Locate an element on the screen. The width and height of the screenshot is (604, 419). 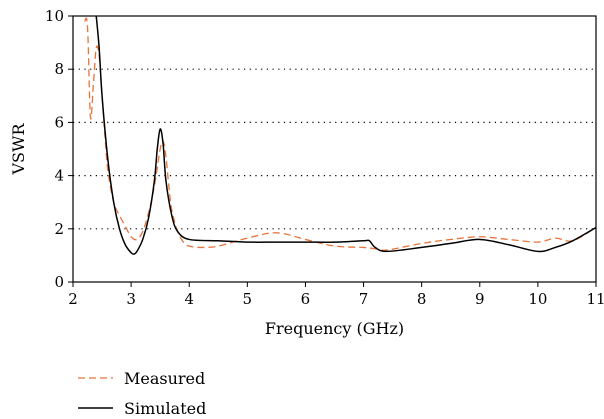
y-tick-label: 6 is located at coordinates (59, 122).